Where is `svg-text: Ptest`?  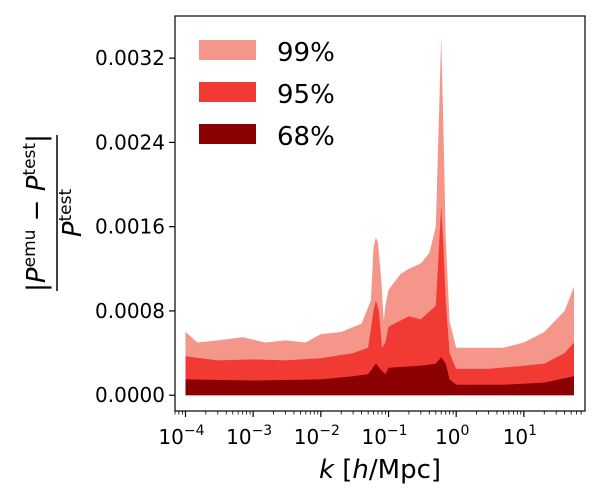
svg-text: Ptest is located at coordinates (72, 213).